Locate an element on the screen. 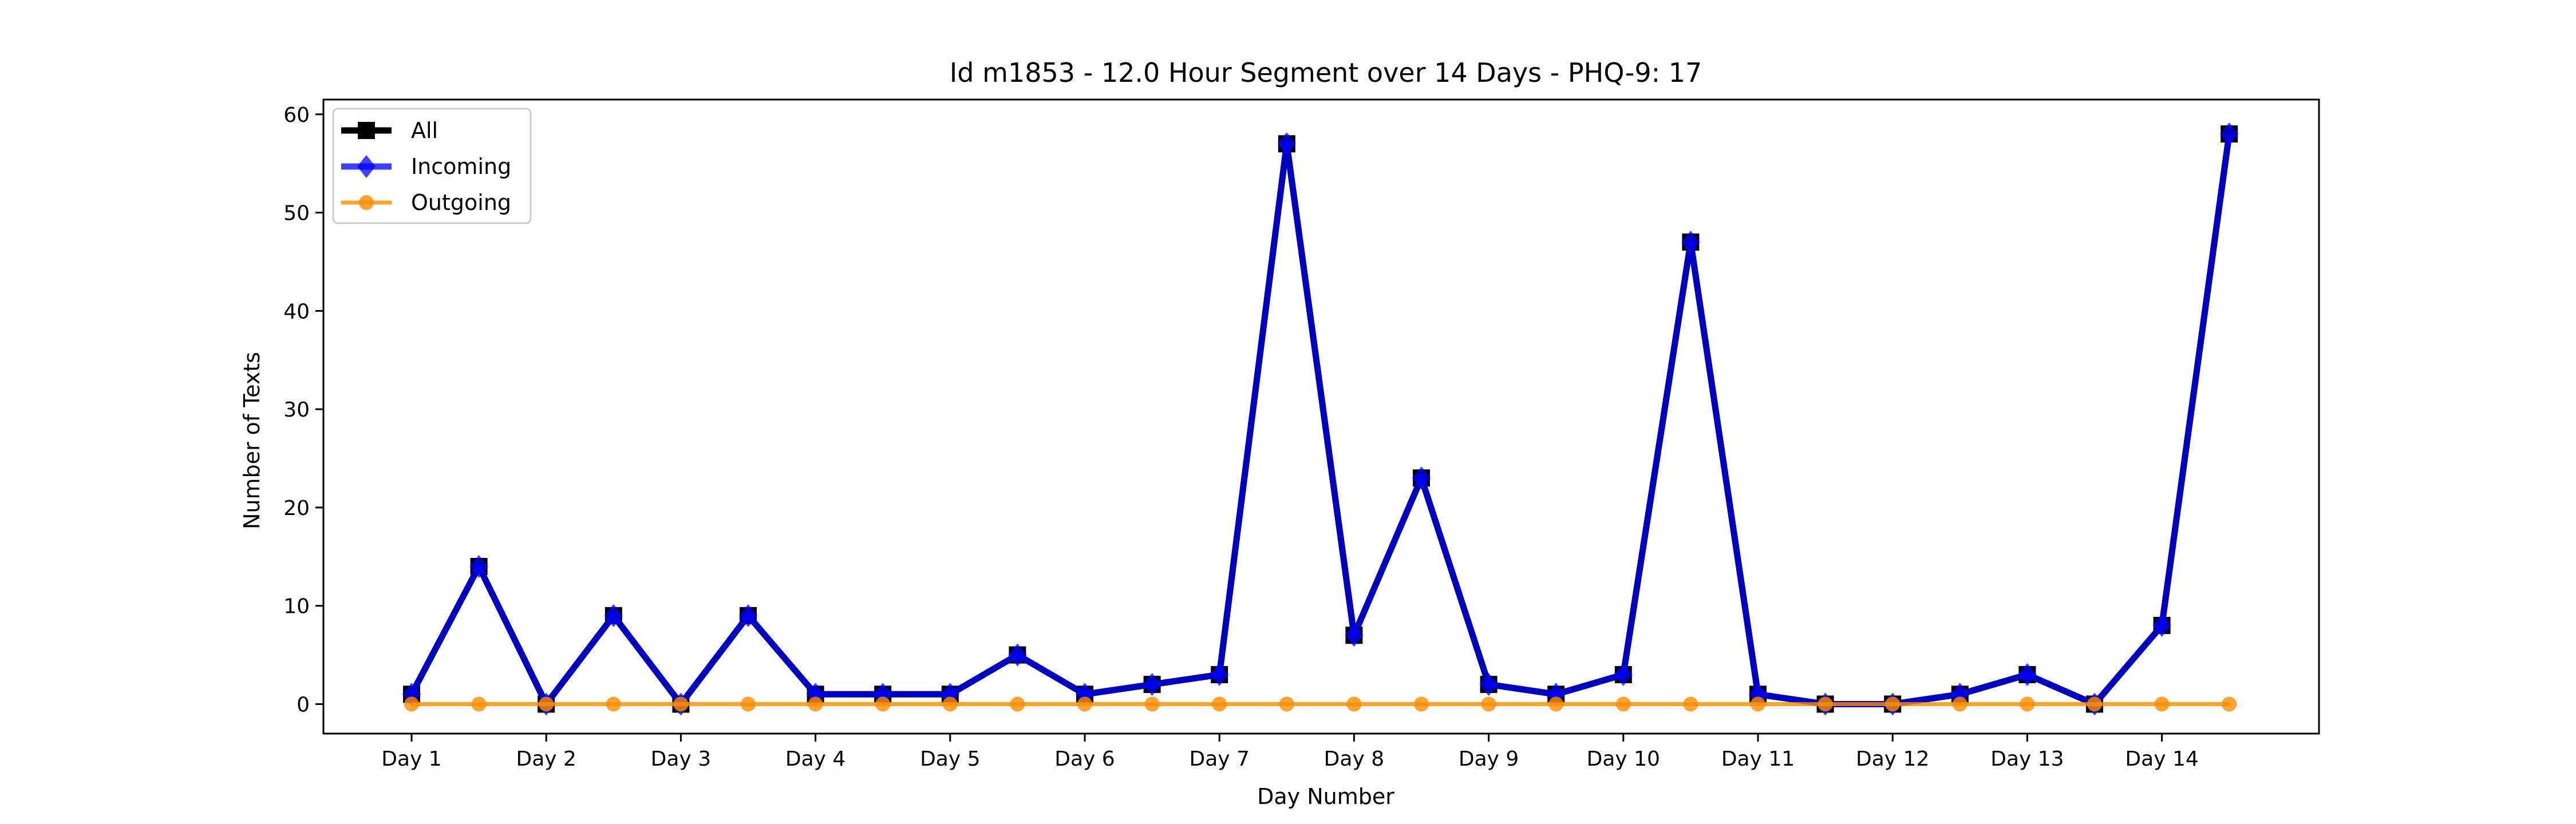 This screenshot has width=2576, height=824. legend-marker-outgoing is located at coordinates (366, 202).